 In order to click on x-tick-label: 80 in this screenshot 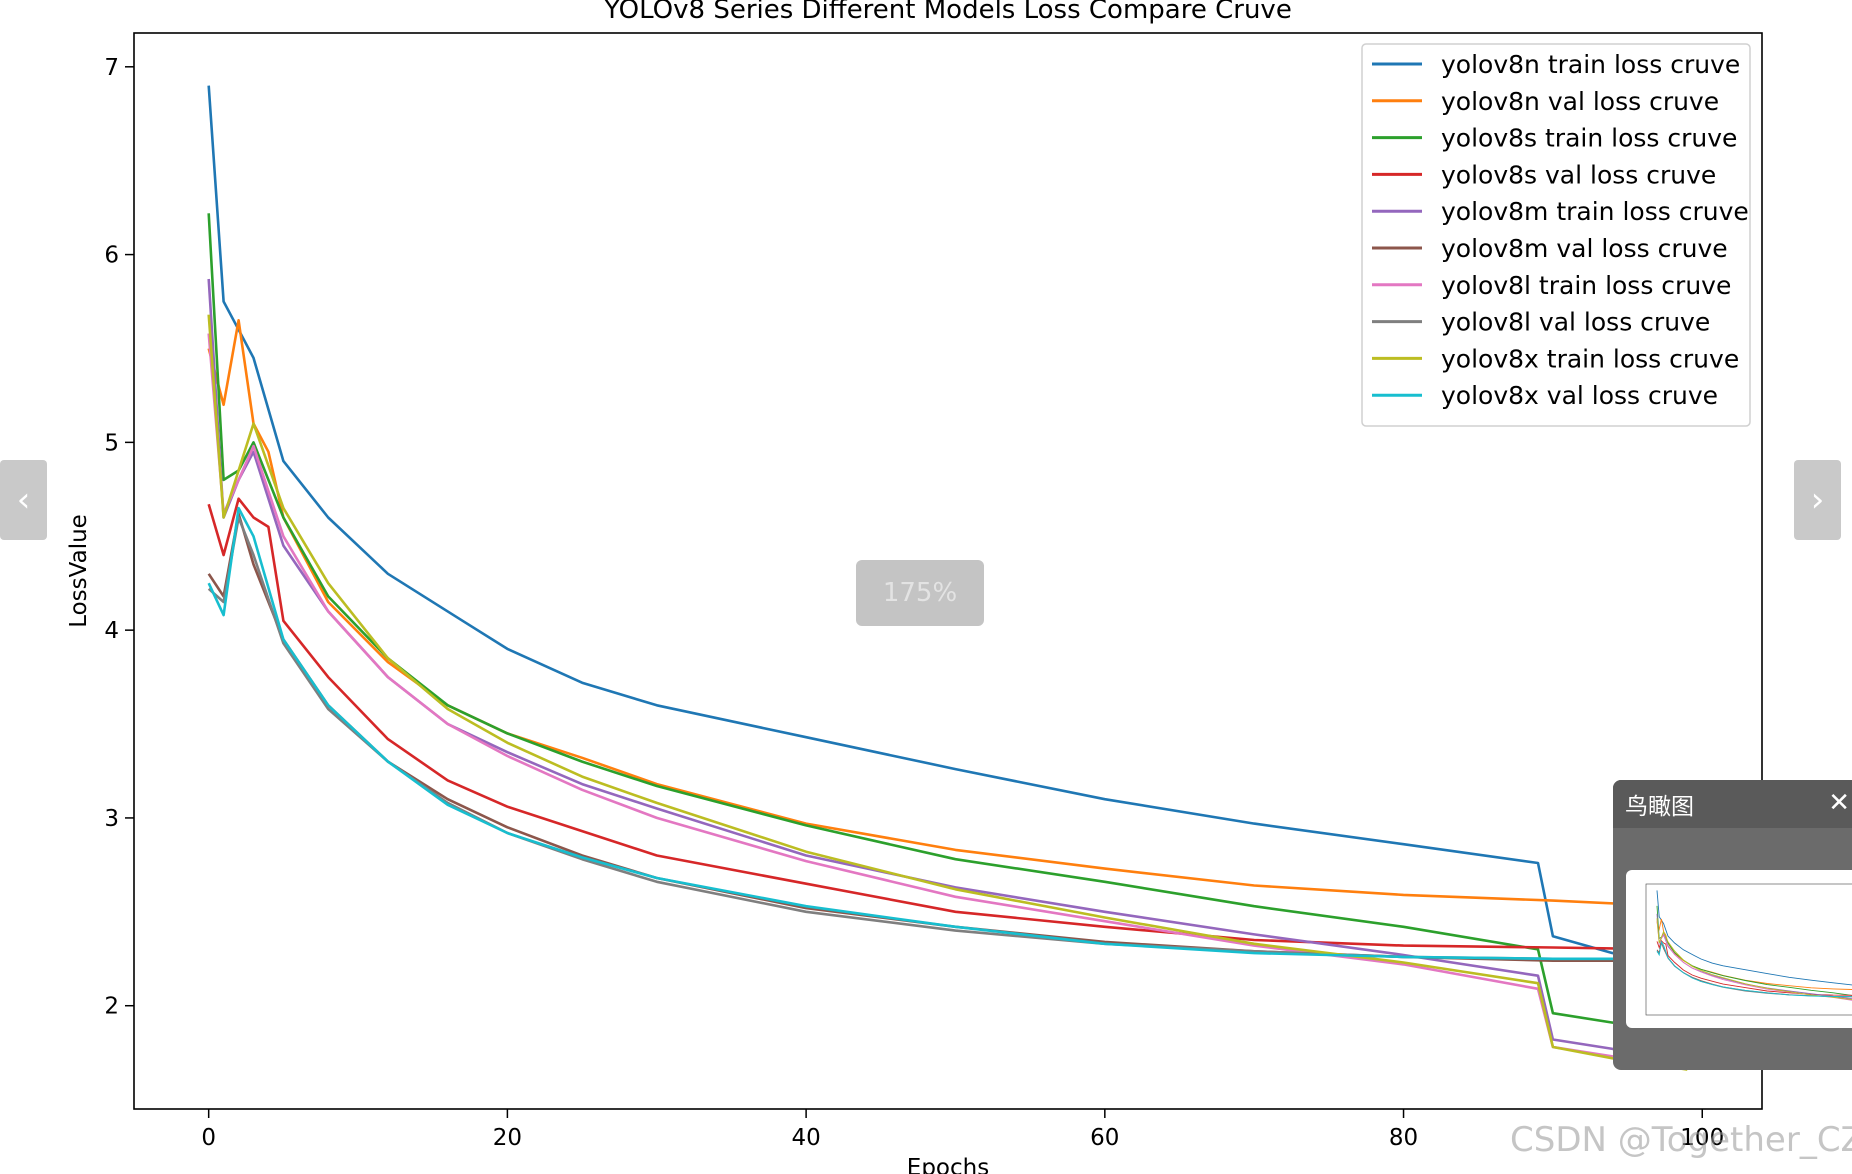, I will do `click(1403, 1138)`.